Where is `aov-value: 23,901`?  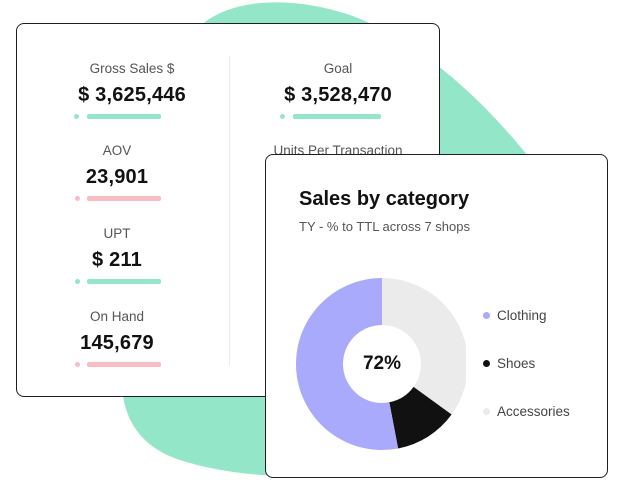 aov-value: 23,901 is located at coordinates (117, 177).